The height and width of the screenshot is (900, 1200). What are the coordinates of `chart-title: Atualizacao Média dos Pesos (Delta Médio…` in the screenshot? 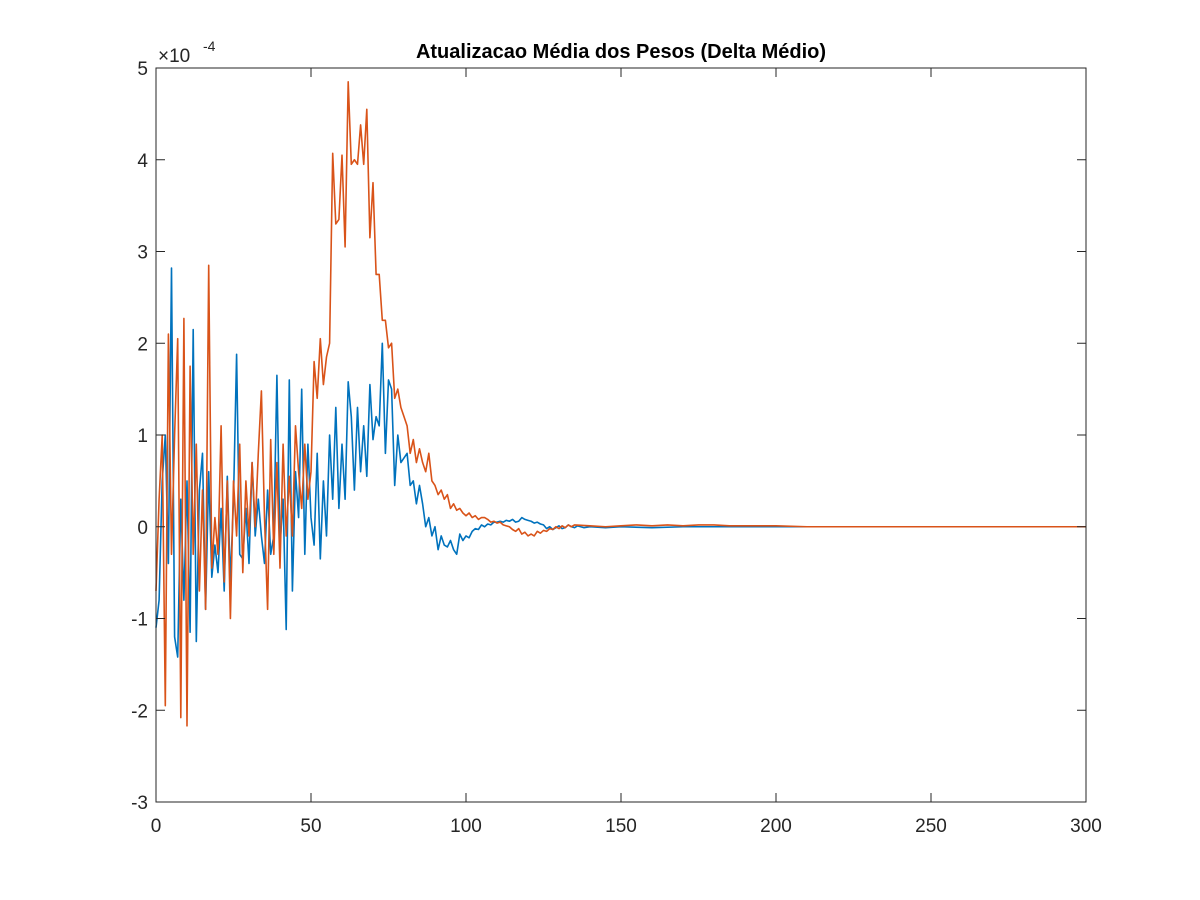 It's located at (621, 52).